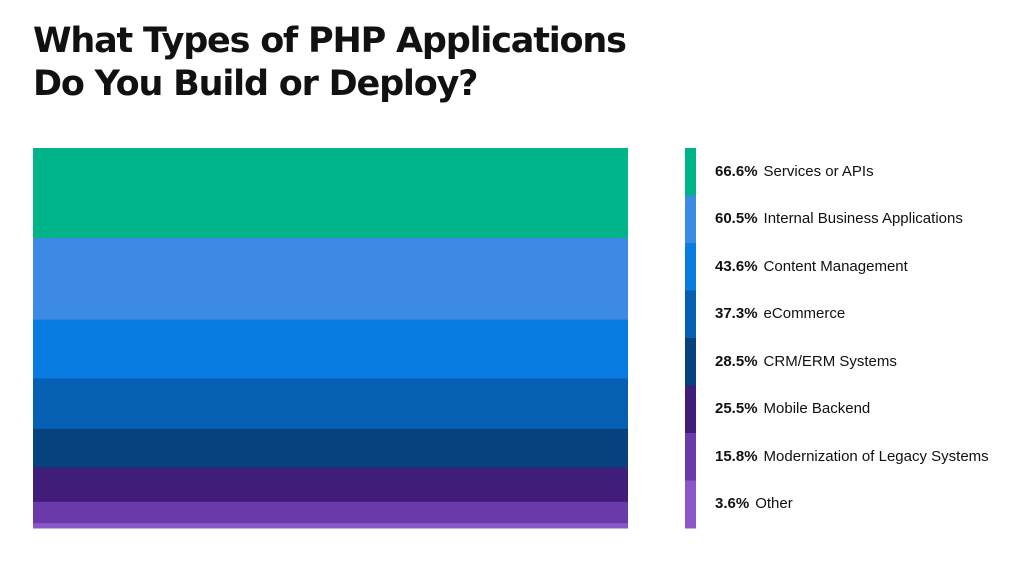 Image resolution: width=1024 pixels, height=568 pixels. What do you see at coordinates (330, 526) in the screenshot?
I see `bar-segment-other` at bounding box center [330, 526].